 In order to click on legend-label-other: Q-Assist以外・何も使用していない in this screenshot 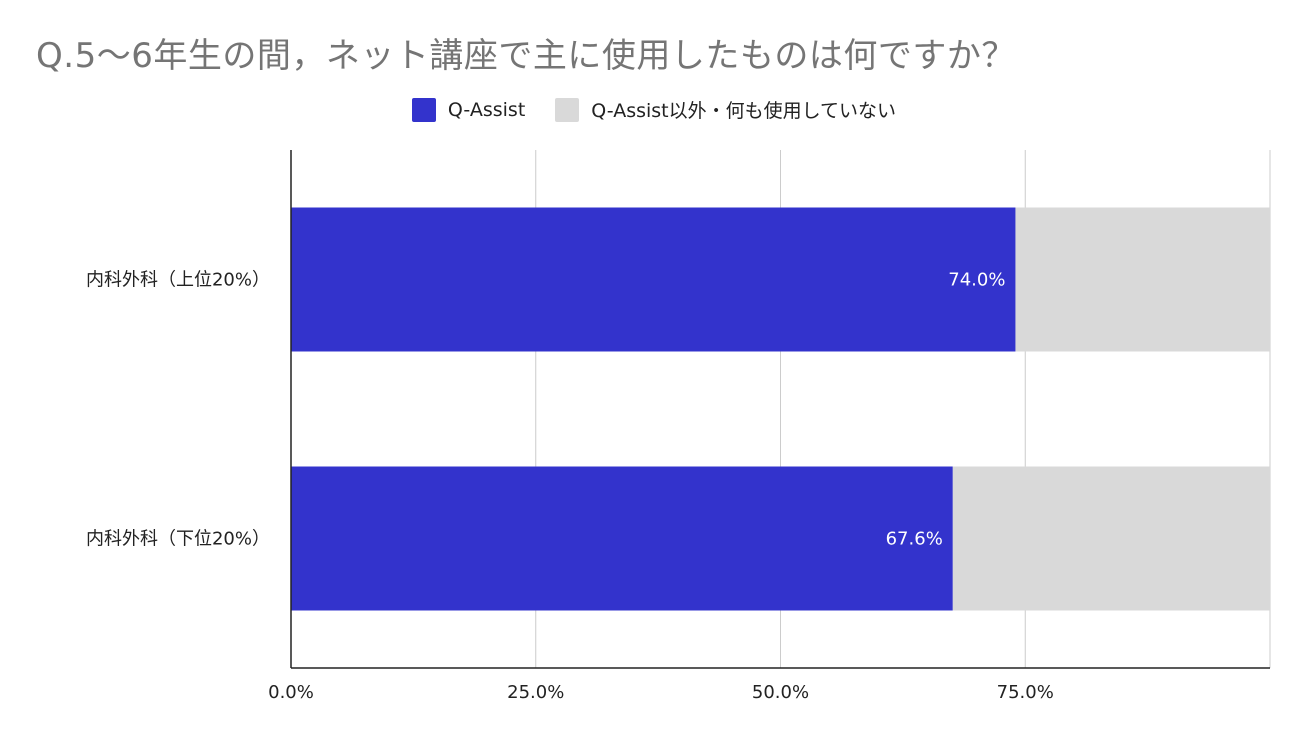, I will do `click(744, 111)`.